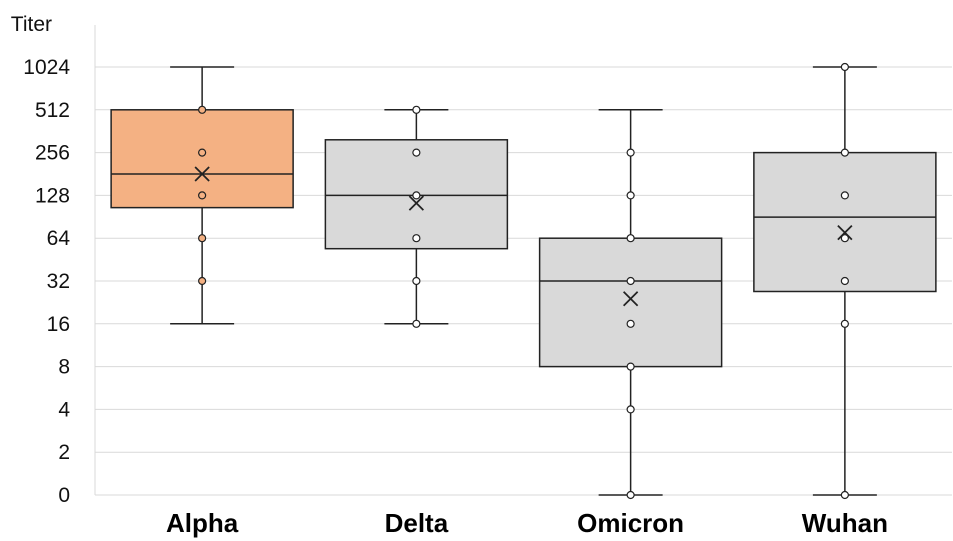 Image resolution: width=953 pixels, height=541 pixels. What do you see at coordinates (64, 409) in the screenshot?
I see `y-tick-label: 4` at bounding box center [64, 409].